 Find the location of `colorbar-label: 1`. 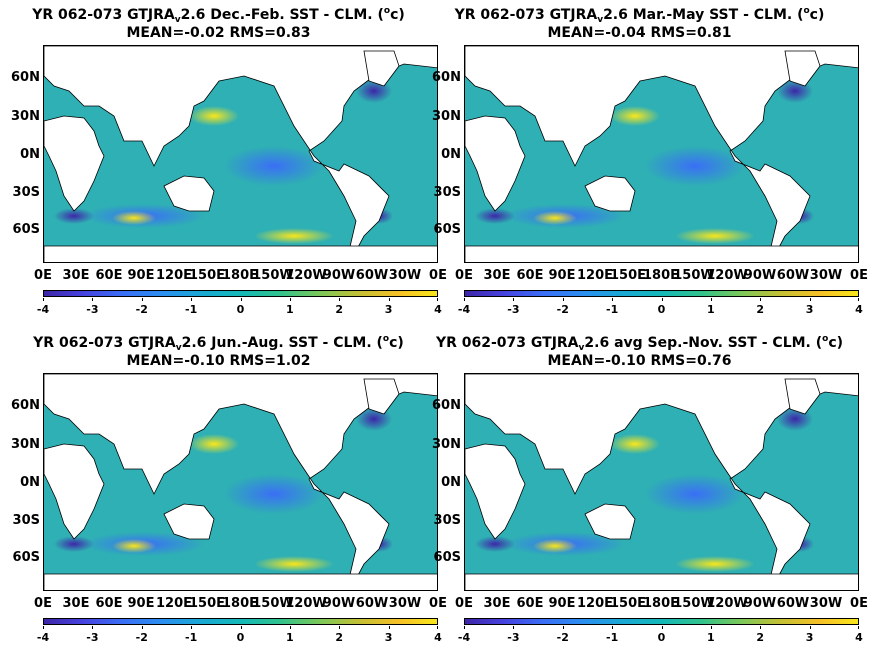

colorbar-label: 1 is located at coordinates (290, 309).